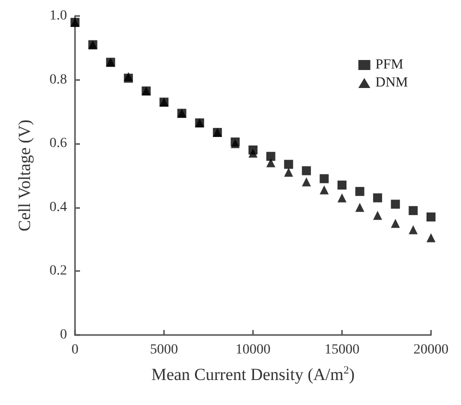 This screenshot has height=405, width=461. I want to click on y-tick-label: 0.6, so click(58, 144).